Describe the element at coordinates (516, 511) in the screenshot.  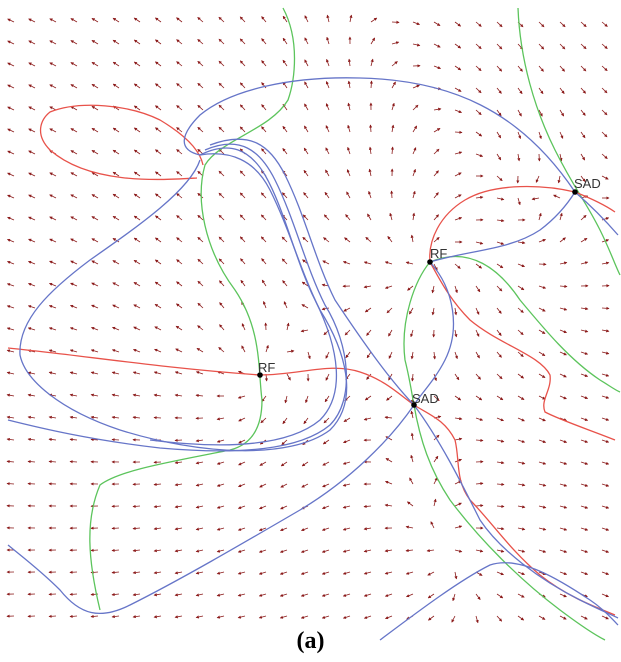
I see `separatrix-saddle-right` at that location.